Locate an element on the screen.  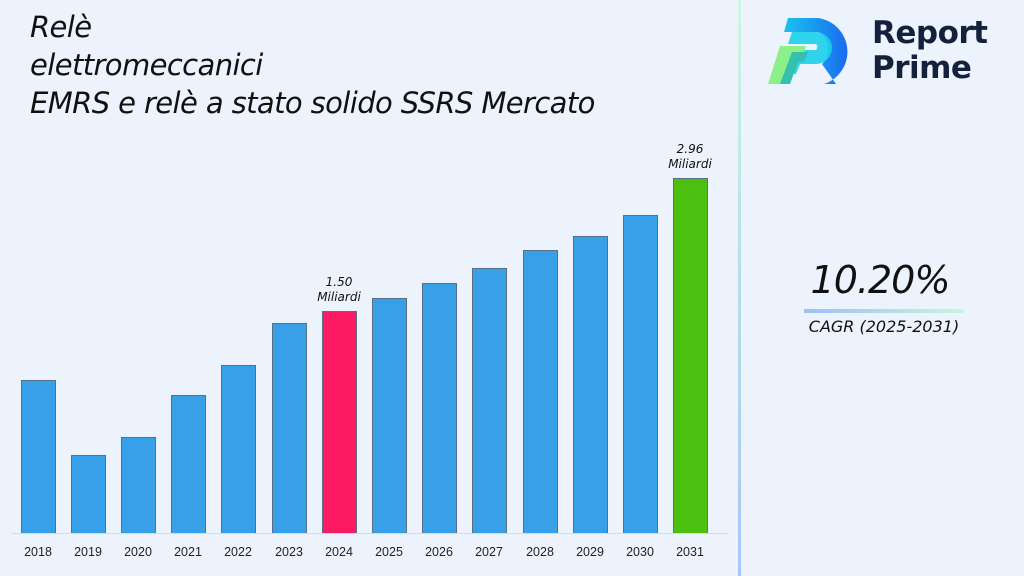
x-tick-label: 2018 is located at coordinates (38, 552).